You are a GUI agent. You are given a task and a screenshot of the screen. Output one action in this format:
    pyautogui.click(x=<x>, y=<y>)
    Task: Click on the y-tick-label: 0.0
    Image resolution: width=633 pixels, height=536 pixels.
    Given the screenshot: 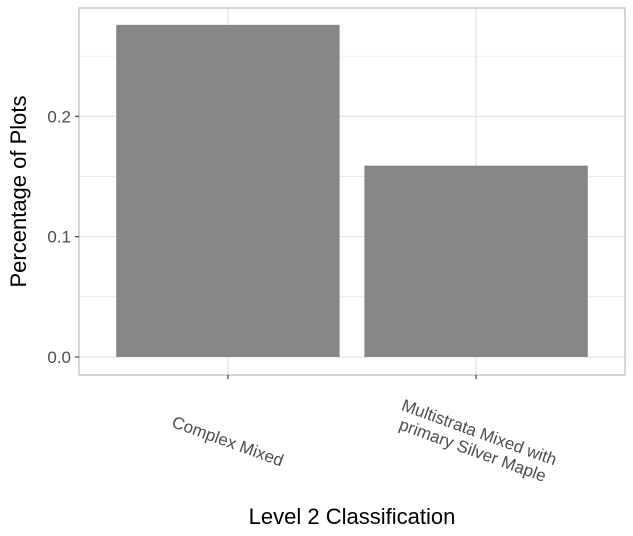 What is the action you would take?
    pyautogui.click(x=59, y=357)
    